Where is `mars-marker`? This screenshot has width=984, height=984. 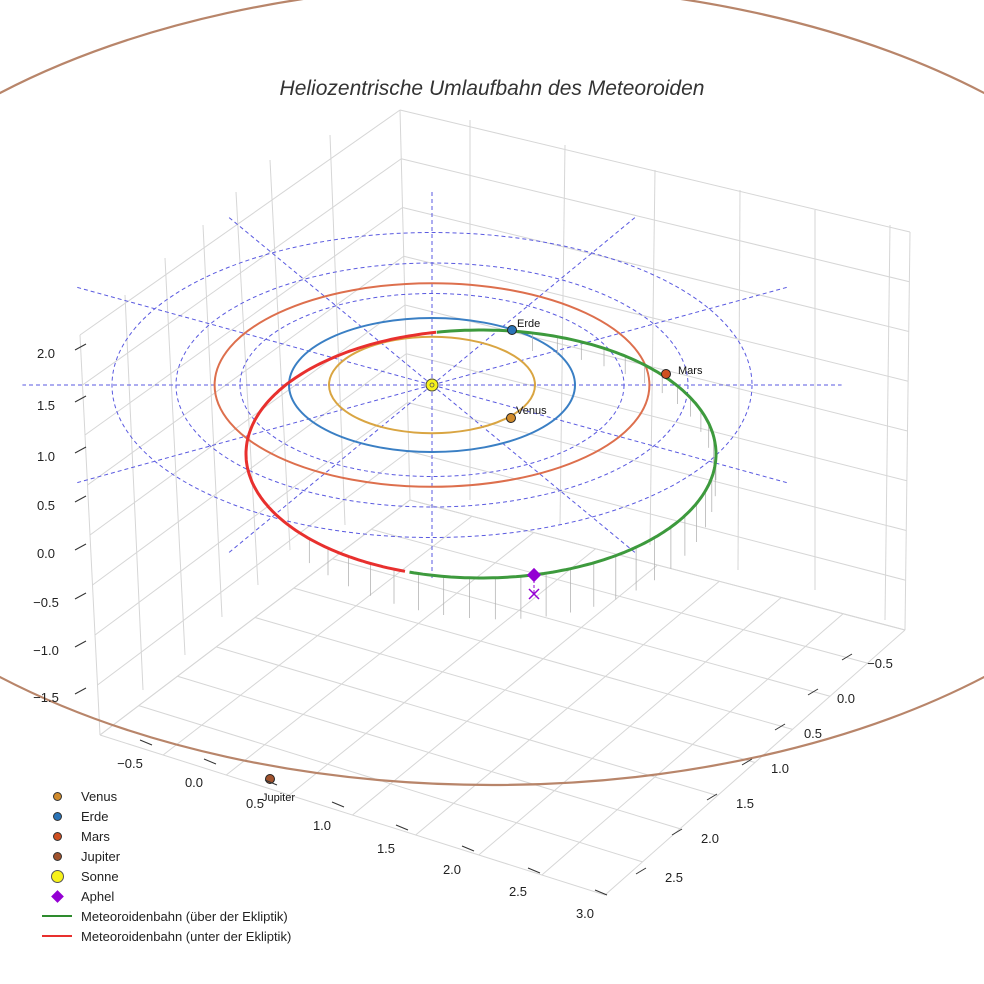
mars-marker is located at coordinates (666, 374).